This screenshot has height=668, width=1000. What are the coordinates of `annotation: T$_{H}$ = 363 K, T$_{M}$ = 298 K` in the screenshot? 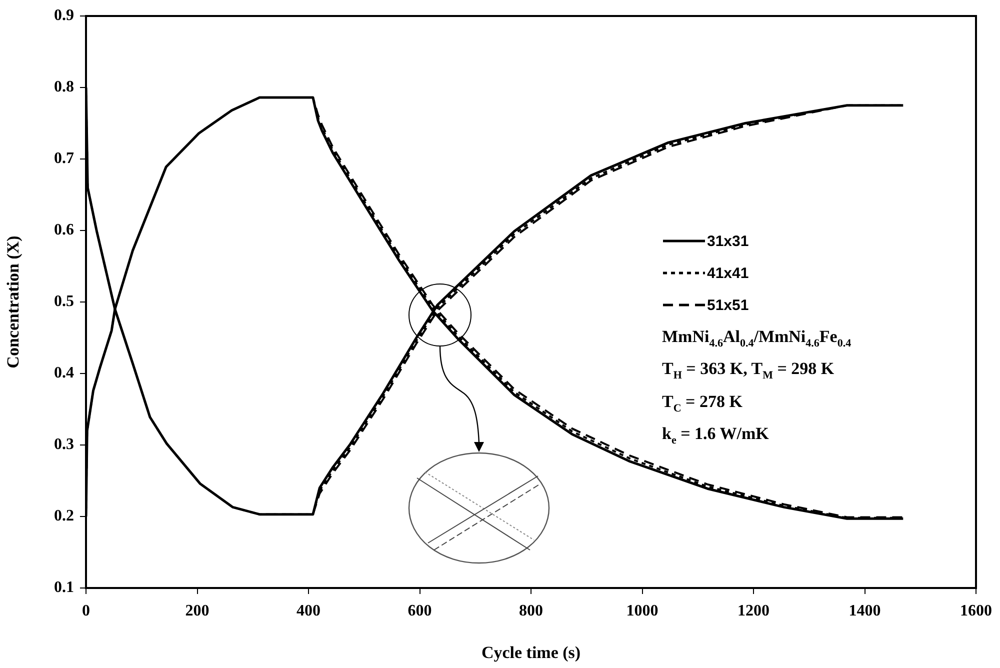 It's located at (749, 371).